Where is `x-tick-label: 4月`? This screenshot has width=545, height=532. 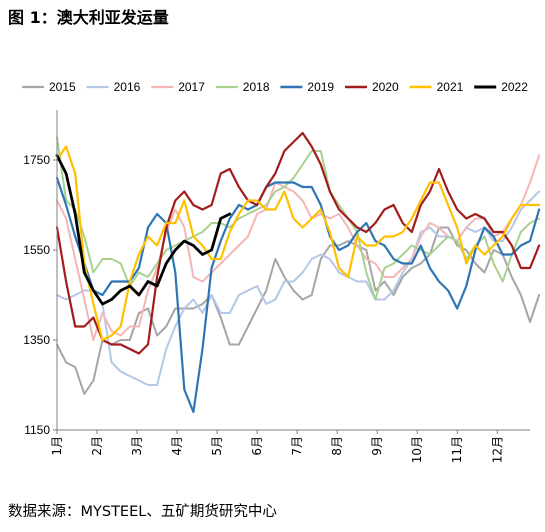
x-tick-label: 4月 is located at coordinates (177, 446).